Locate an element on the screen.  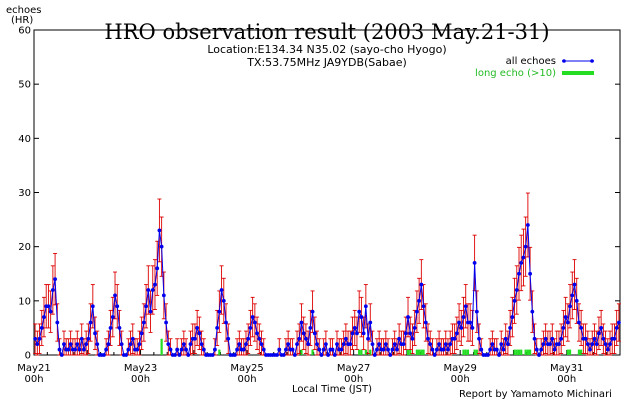
legend-label-all: all echoes is located at coordinates (531, 61).